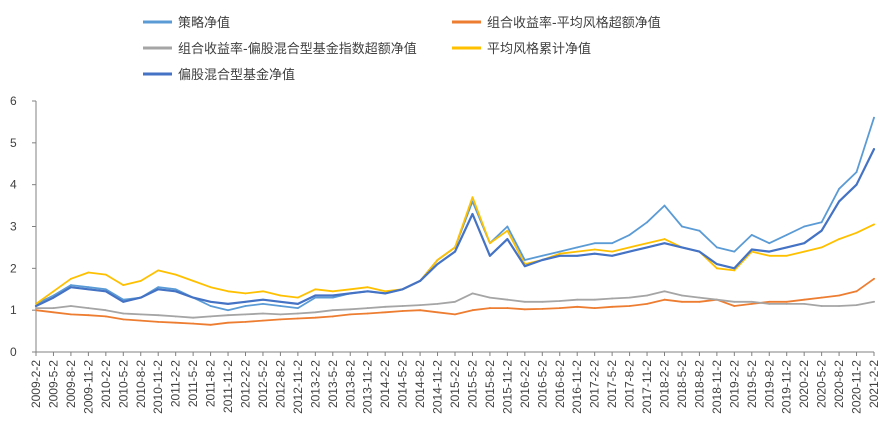 Image resolution: width=888 pixels, height=432 pixels. What do you see at coordinates (472, 384) in the screenshot?
I see `x-tick-label: 2015-5-2` at bounding box center [472, 384].